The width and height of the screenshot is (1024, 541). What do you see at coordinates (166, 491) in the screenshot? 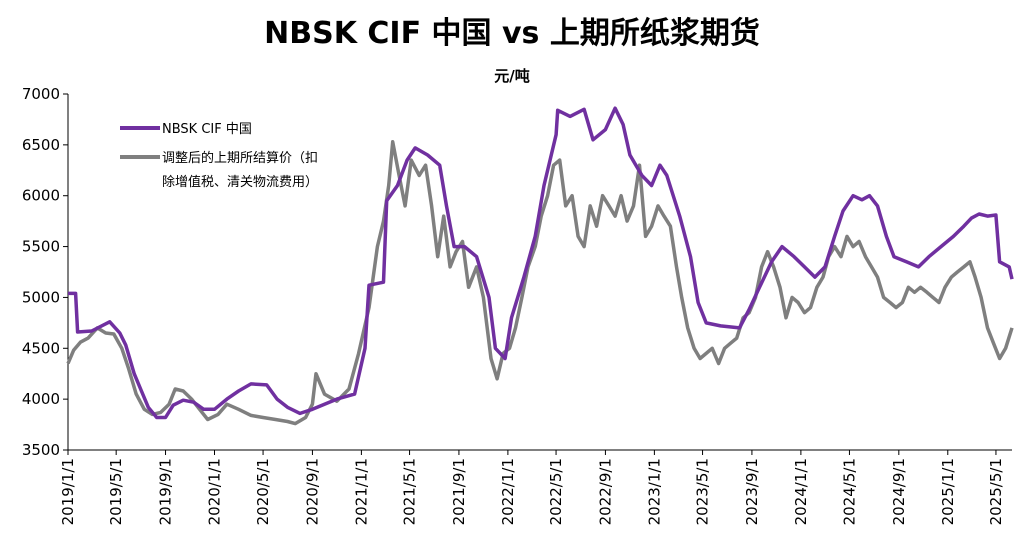
I see `x-tick-label: 2019/9/1` at bounding box center [166, 491].